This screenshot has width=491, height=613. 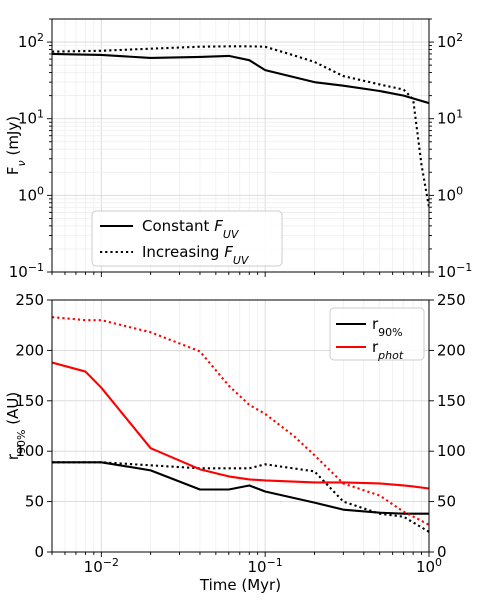 What do you see at coordinates (34, 502) in the screenshot?
I see `y-tick-label: 50` at bounding box center [34, 502].